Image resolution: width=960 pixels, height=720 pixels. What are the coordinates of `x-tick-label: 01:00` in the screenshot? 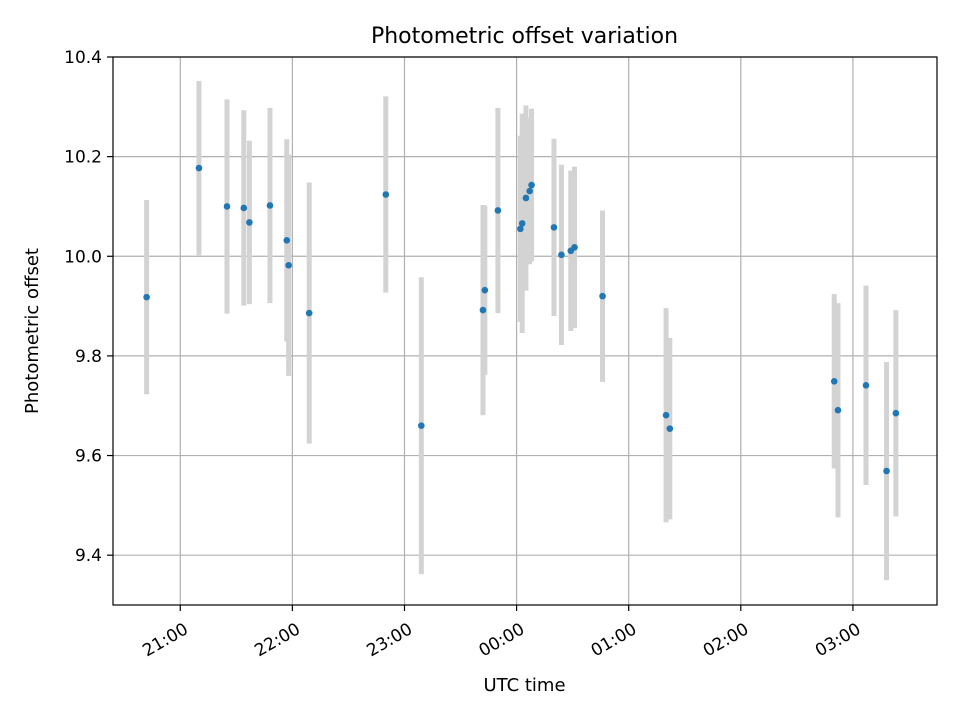 It's located at (614, 640).